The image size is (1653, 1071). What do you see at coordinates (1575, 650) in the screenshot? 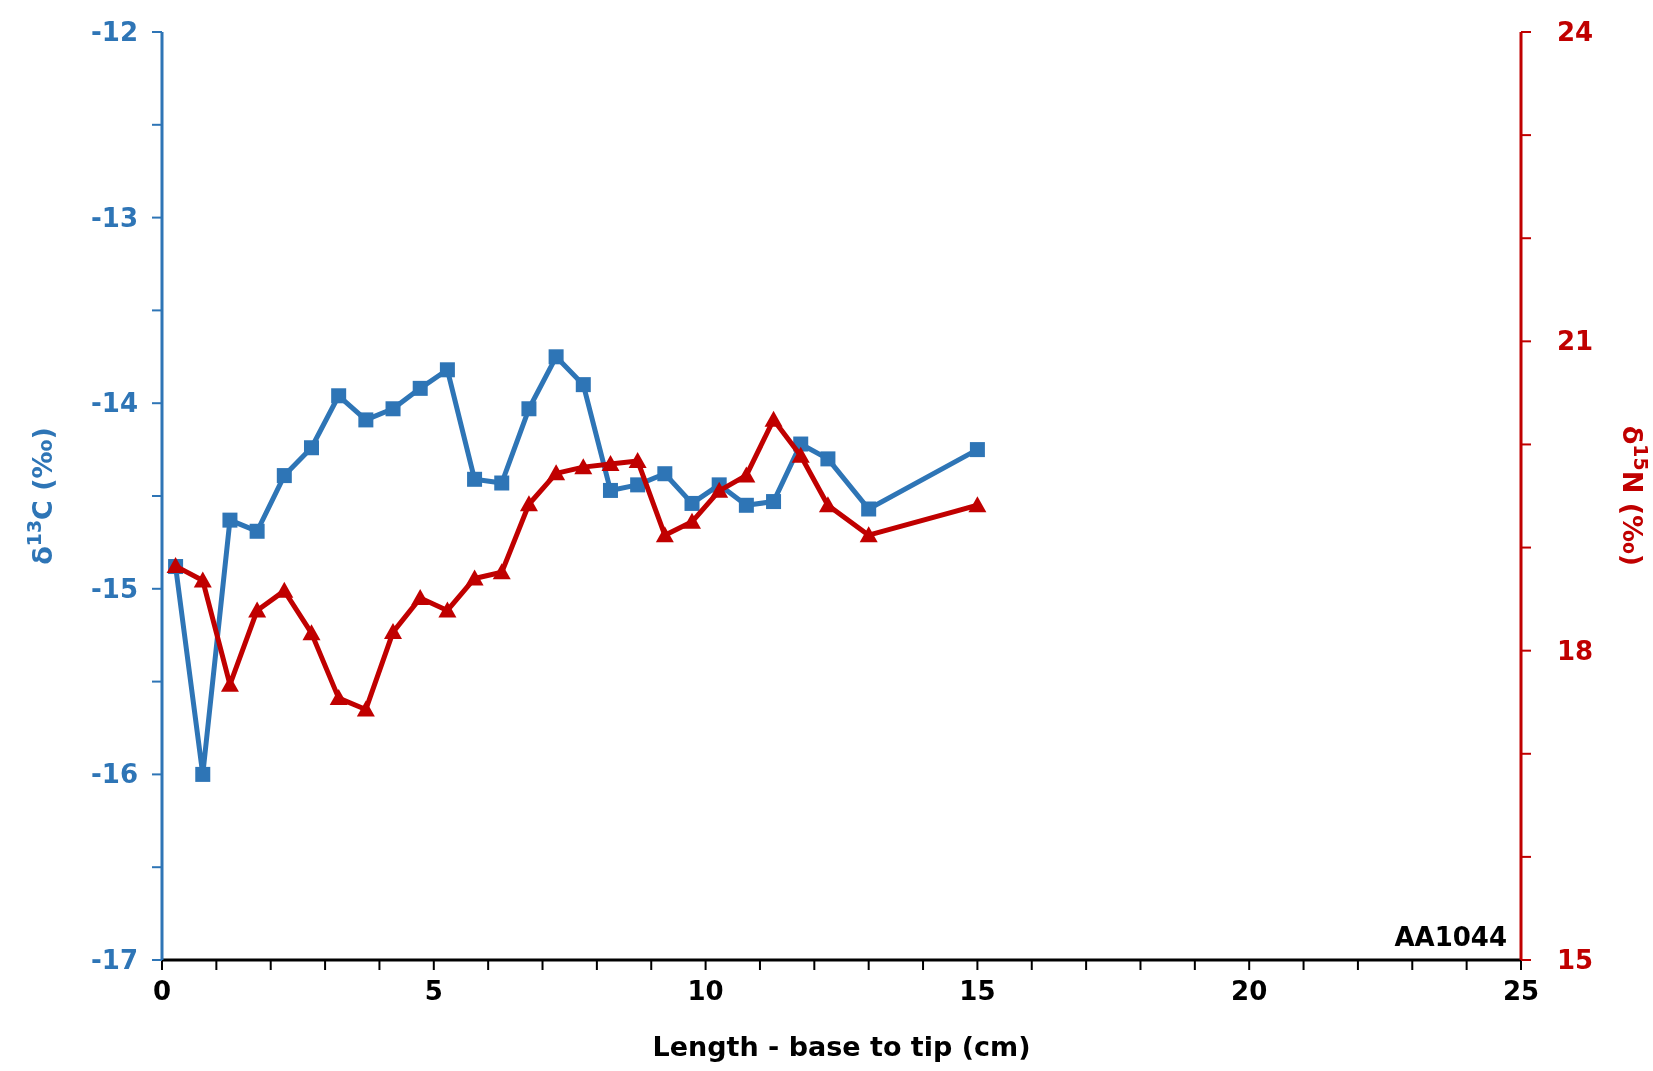
I see `y2-tick-label: 18` at bounding box center [1575, 650].